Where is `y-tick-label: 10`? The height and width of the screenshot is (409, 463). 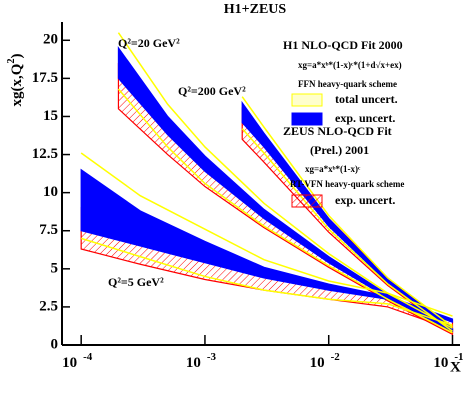
y-tick-label: 10 is located at coordinates (50, 192).